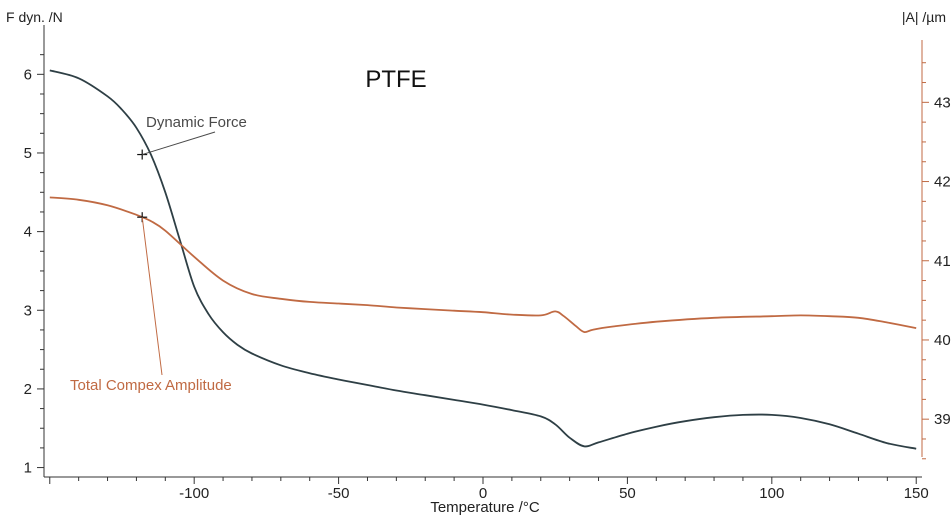 The image size is (952, 517). Describe the element at coordinates (152, 296) in the screenshot. I see `amplitude-leader` at that location.